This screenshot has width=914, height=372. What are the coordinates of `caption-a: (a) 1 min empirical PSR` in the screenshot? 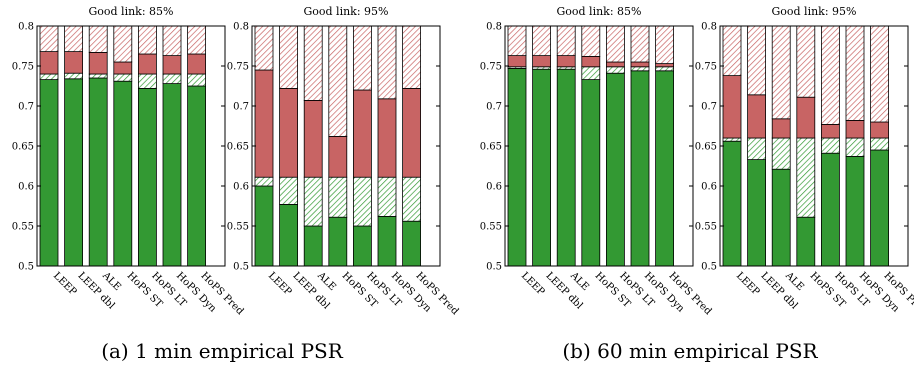 It's located at (222, 351).